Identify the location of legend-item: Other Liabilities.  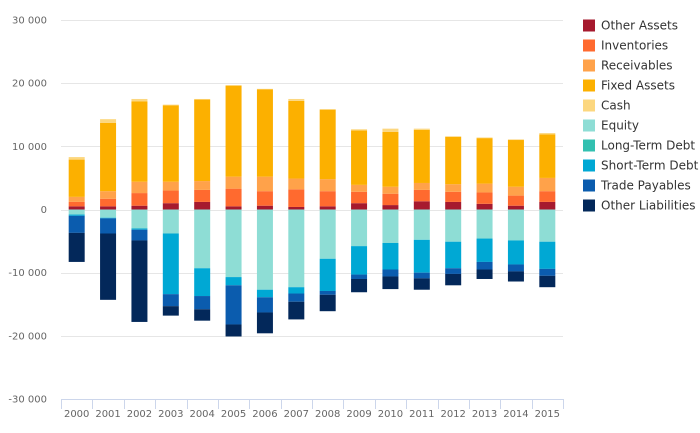
(639, 206).